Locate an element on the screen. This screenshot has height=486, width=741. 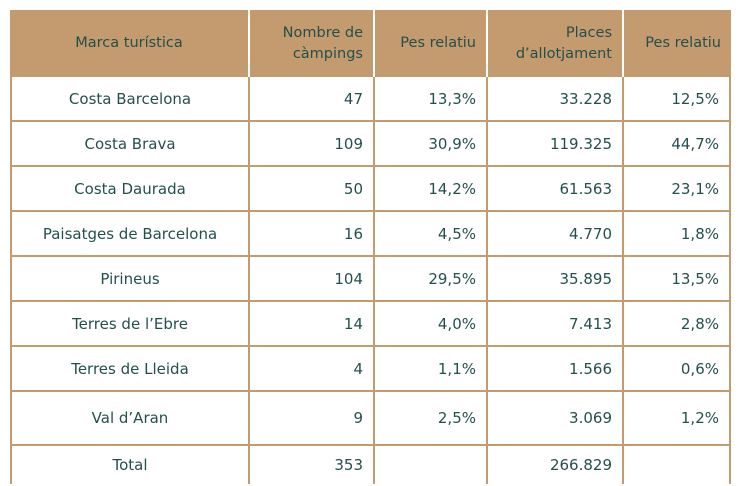
cell-brand: Costa Barcelona is located at coordinates (130, 99).